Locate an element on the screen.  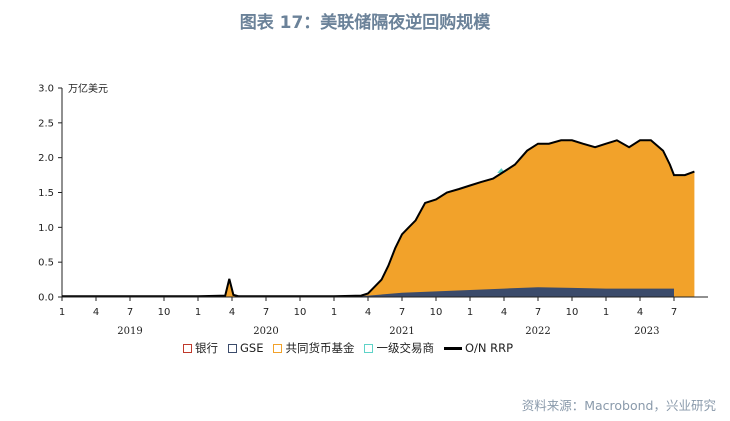
unit-label: 万亿美元 is located at coordinates (88, 88).